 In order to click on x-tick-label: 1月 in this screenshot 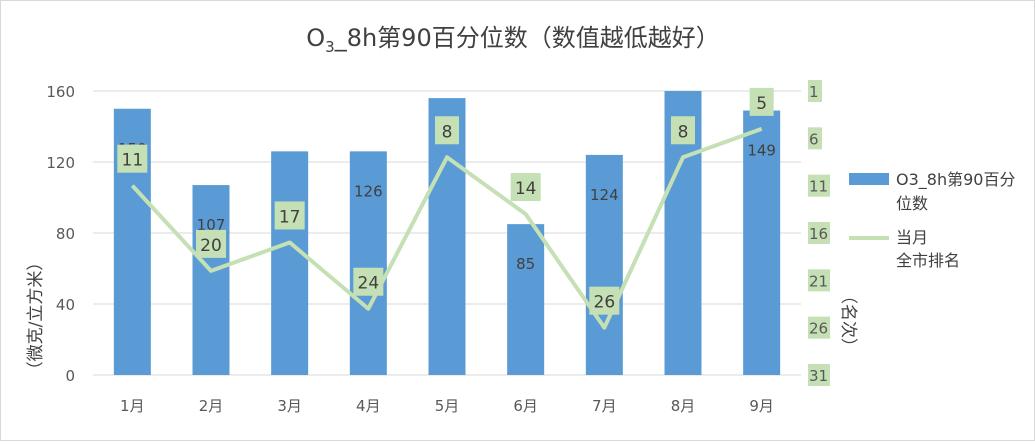, I will do `click(132, 406)`.